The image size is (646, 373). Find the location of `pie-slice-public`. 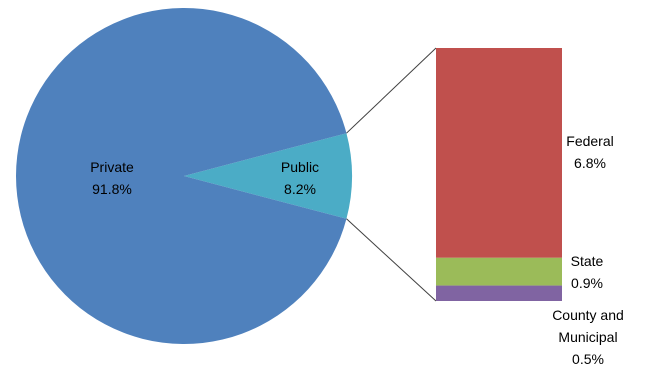

pie-slice-public is located at coordinates (268, 176).